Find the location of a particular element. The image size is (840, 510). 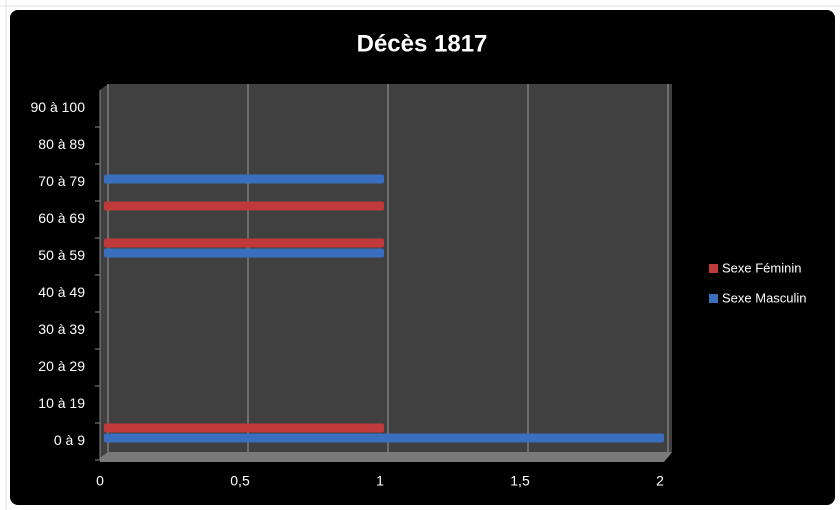

plot-floor is located at coordinates (386, 457).